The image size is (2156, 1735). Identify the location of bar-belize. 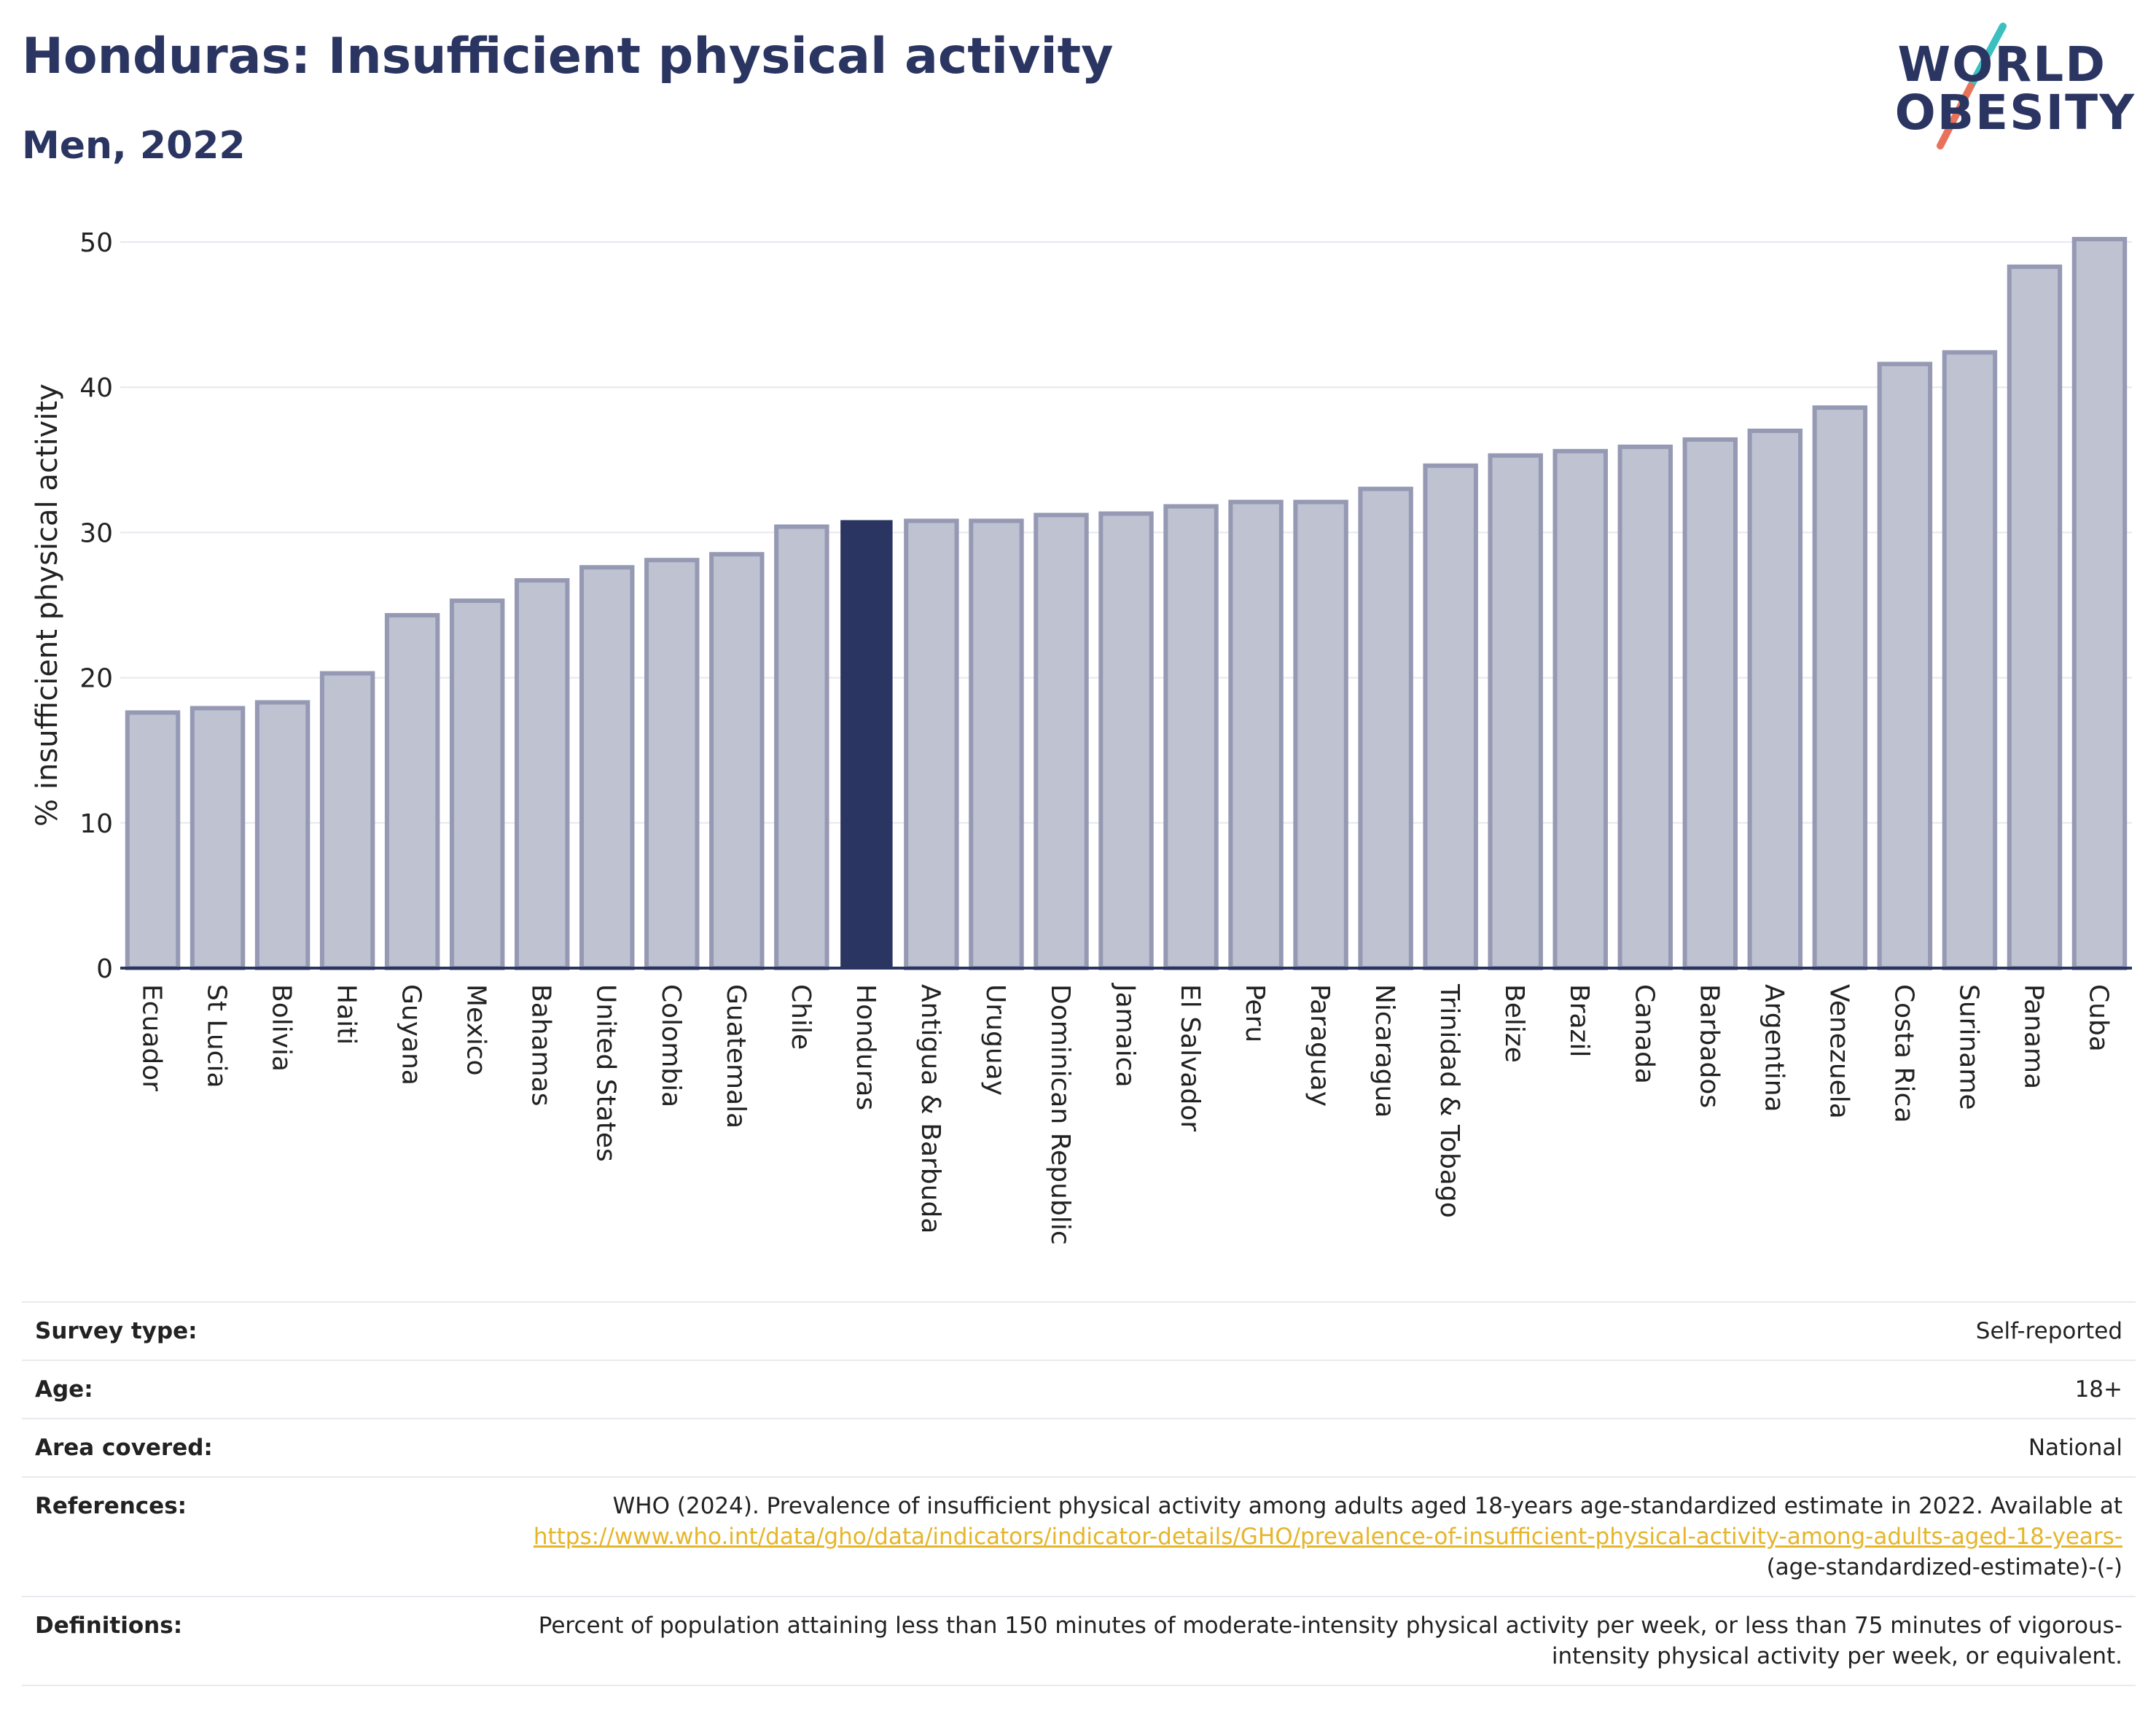
(1516, 712).